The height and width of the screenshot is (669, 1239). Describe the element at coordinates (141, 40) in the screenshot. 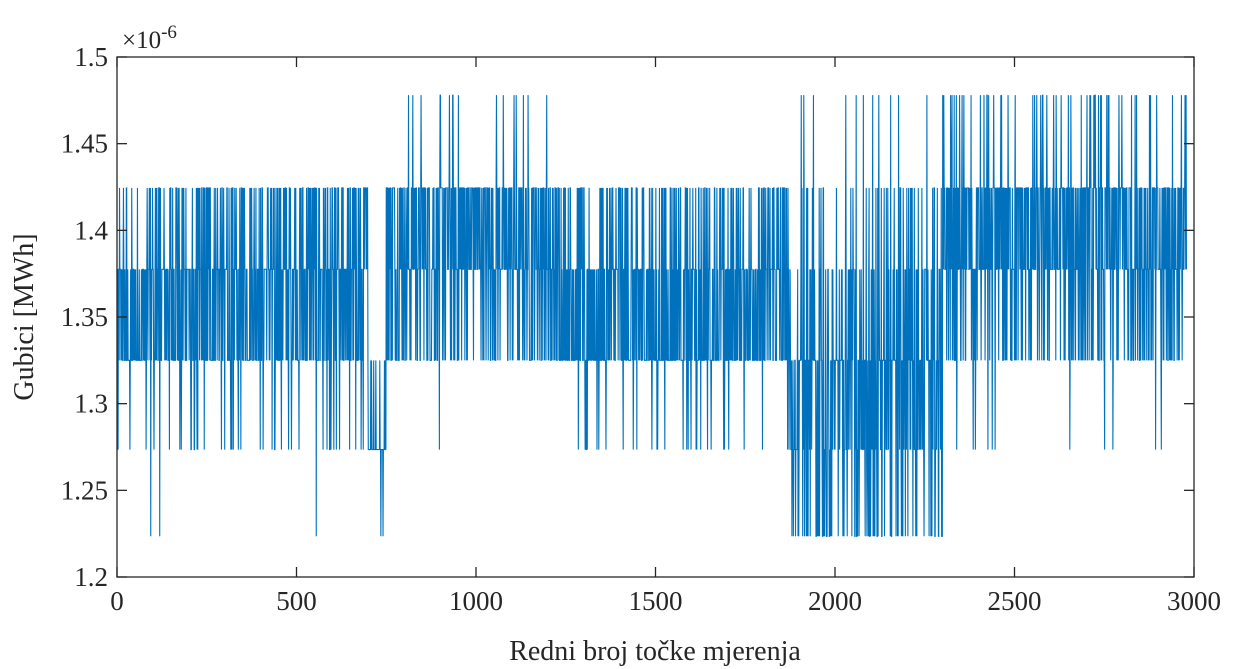

I see `y-exponent-base: ×10` at that location.